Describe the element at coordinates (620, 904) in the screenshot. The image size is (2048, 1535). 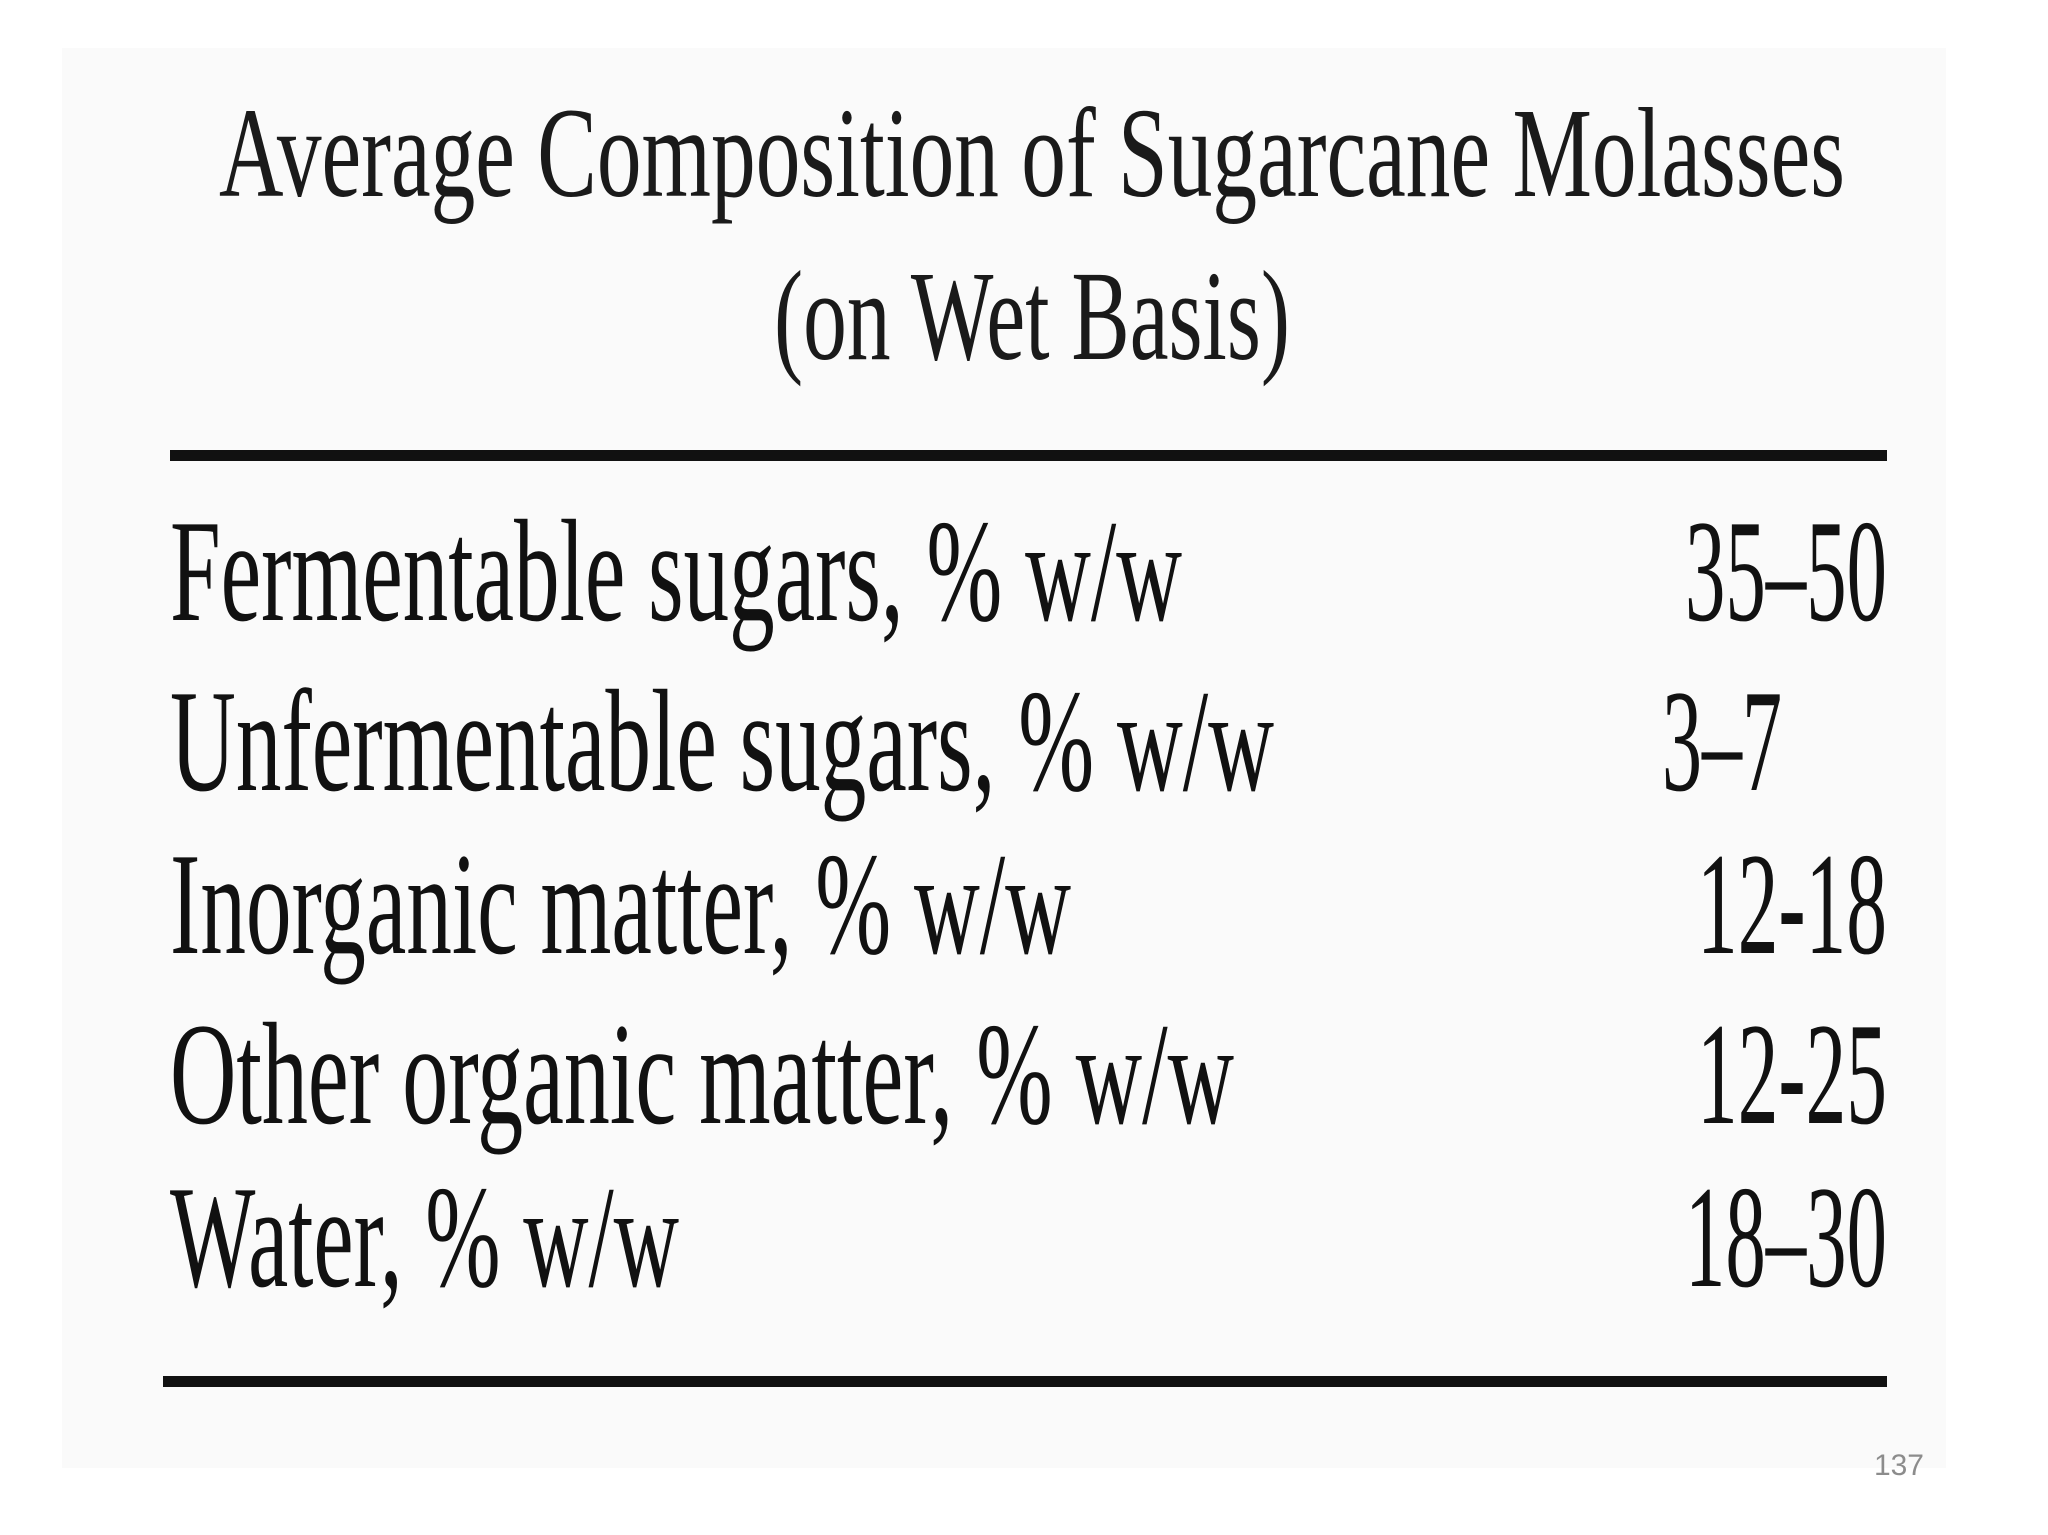
I see `row-label: Inorganic matter, % w/w` at that location.